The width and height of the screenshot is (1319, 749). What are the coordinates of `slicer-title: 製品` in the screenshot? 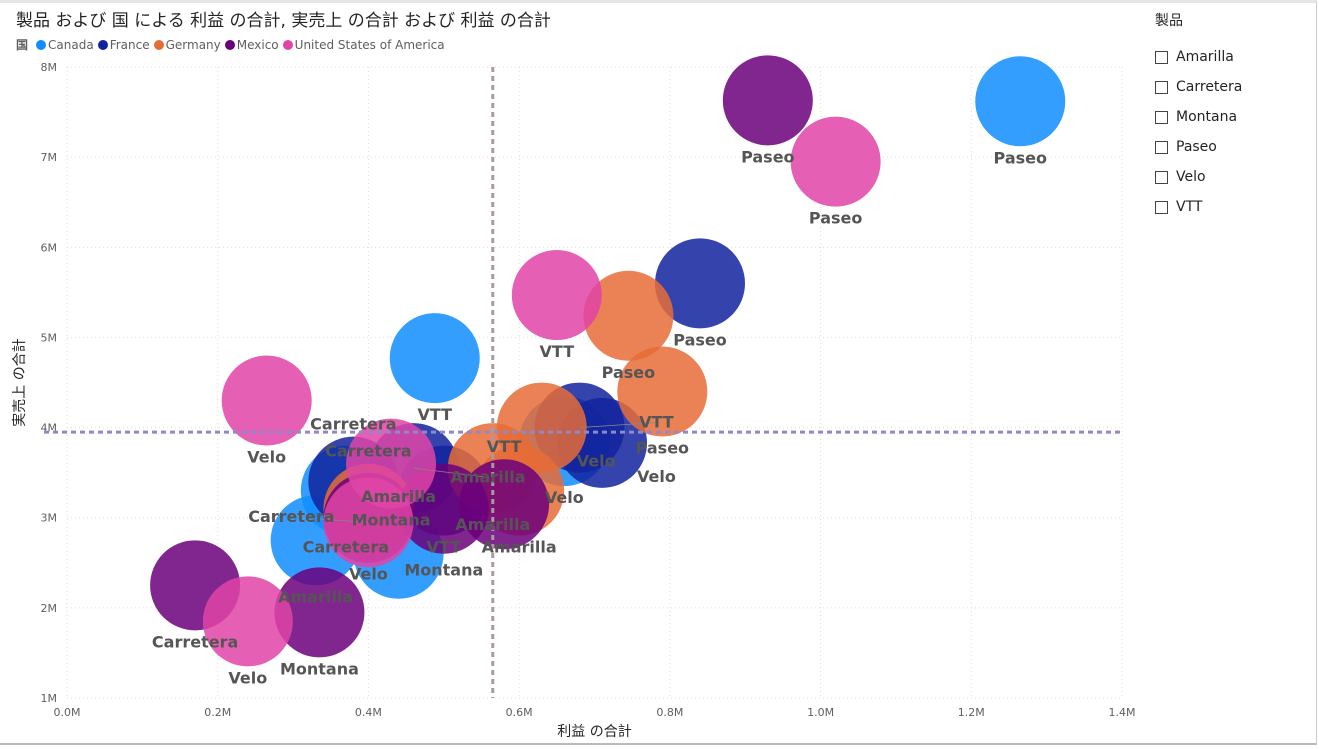 It's located at (1169, 21).